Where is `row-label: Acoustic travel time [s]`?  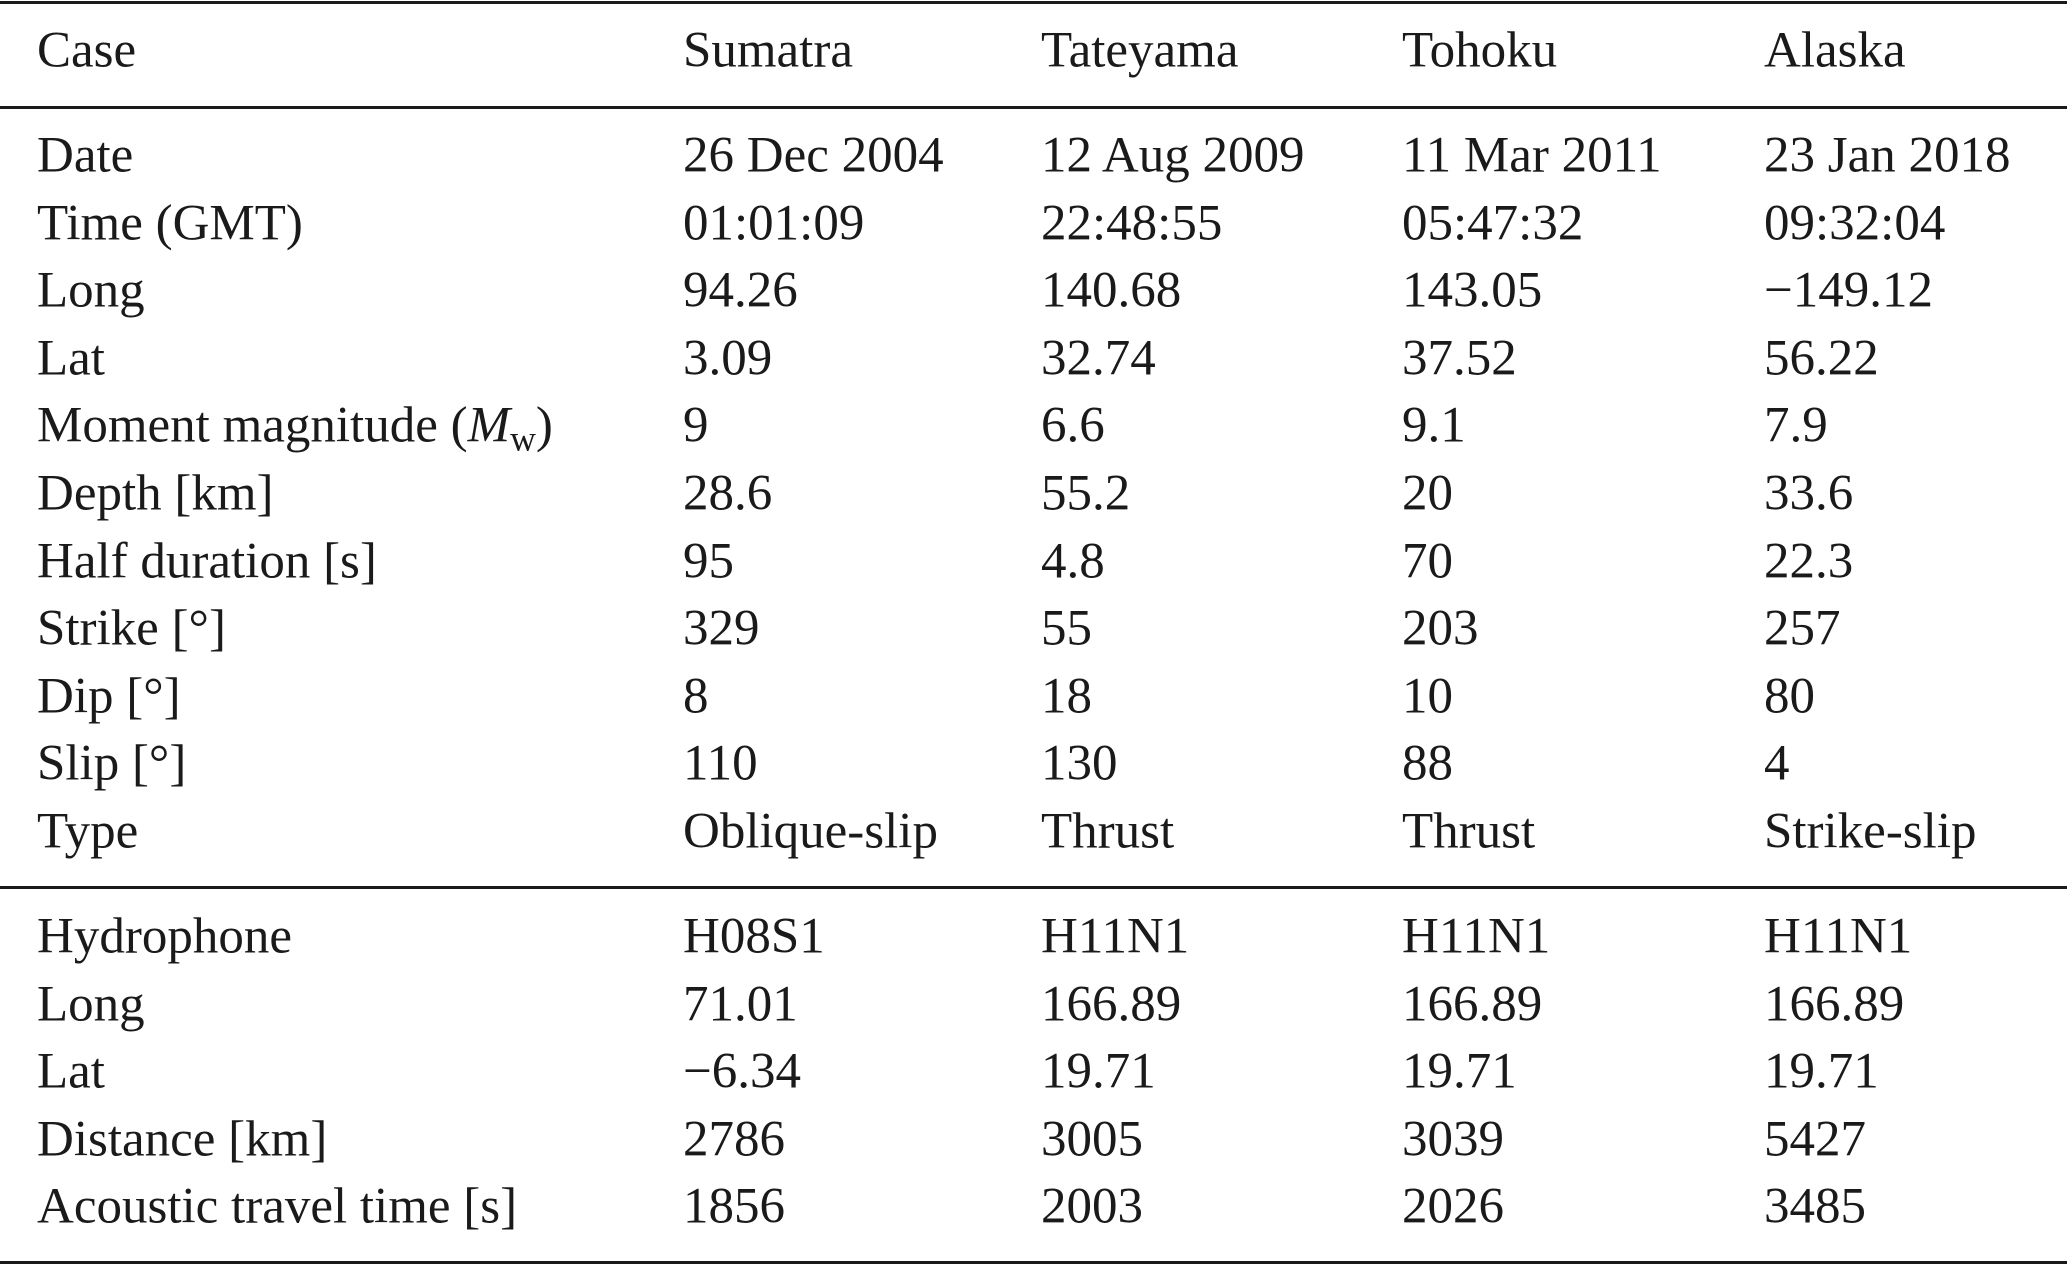 row-label: Acoustic travel time [s] is located at coordinates (277, 1206).